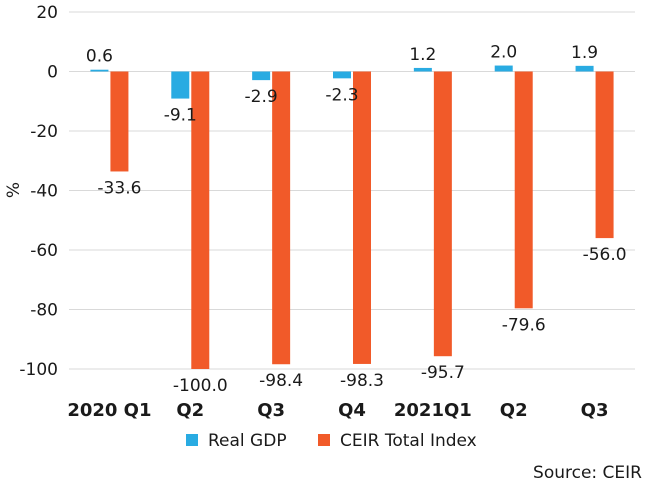  Describe the element at coordinates (192, 440) in the screenshot. I see `legend-swatch-real-gdp` at that location.